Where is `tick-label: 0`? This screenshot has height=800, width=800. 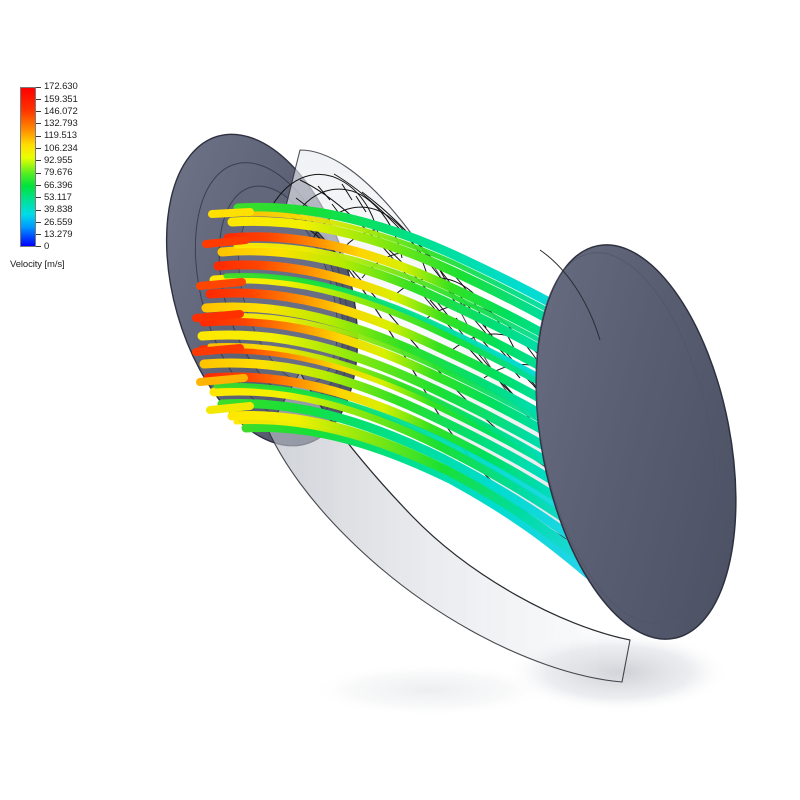
tick-label: 0 is located at coordinates (47, 247).